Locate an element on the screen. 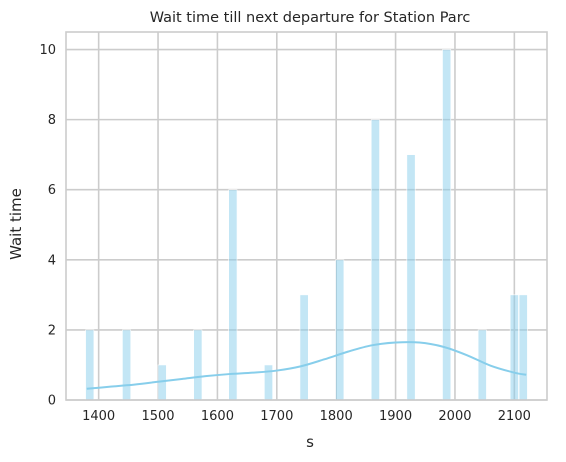 Image resolution: width=566 pixels, height=462 pixels. kde-line is located at coordinates (306, 365).